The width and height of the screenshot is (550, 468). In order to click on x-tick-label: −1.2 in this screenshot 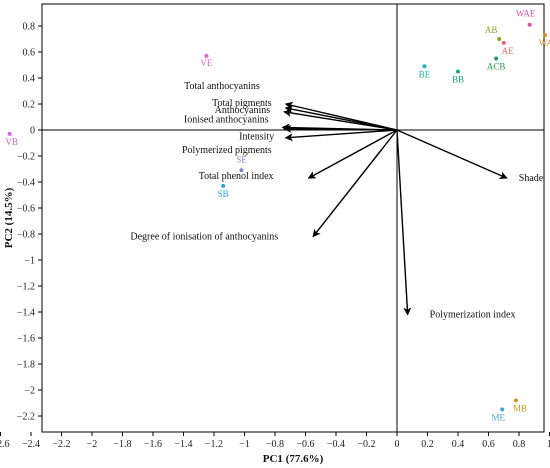, I will do `click(214, 444)`.